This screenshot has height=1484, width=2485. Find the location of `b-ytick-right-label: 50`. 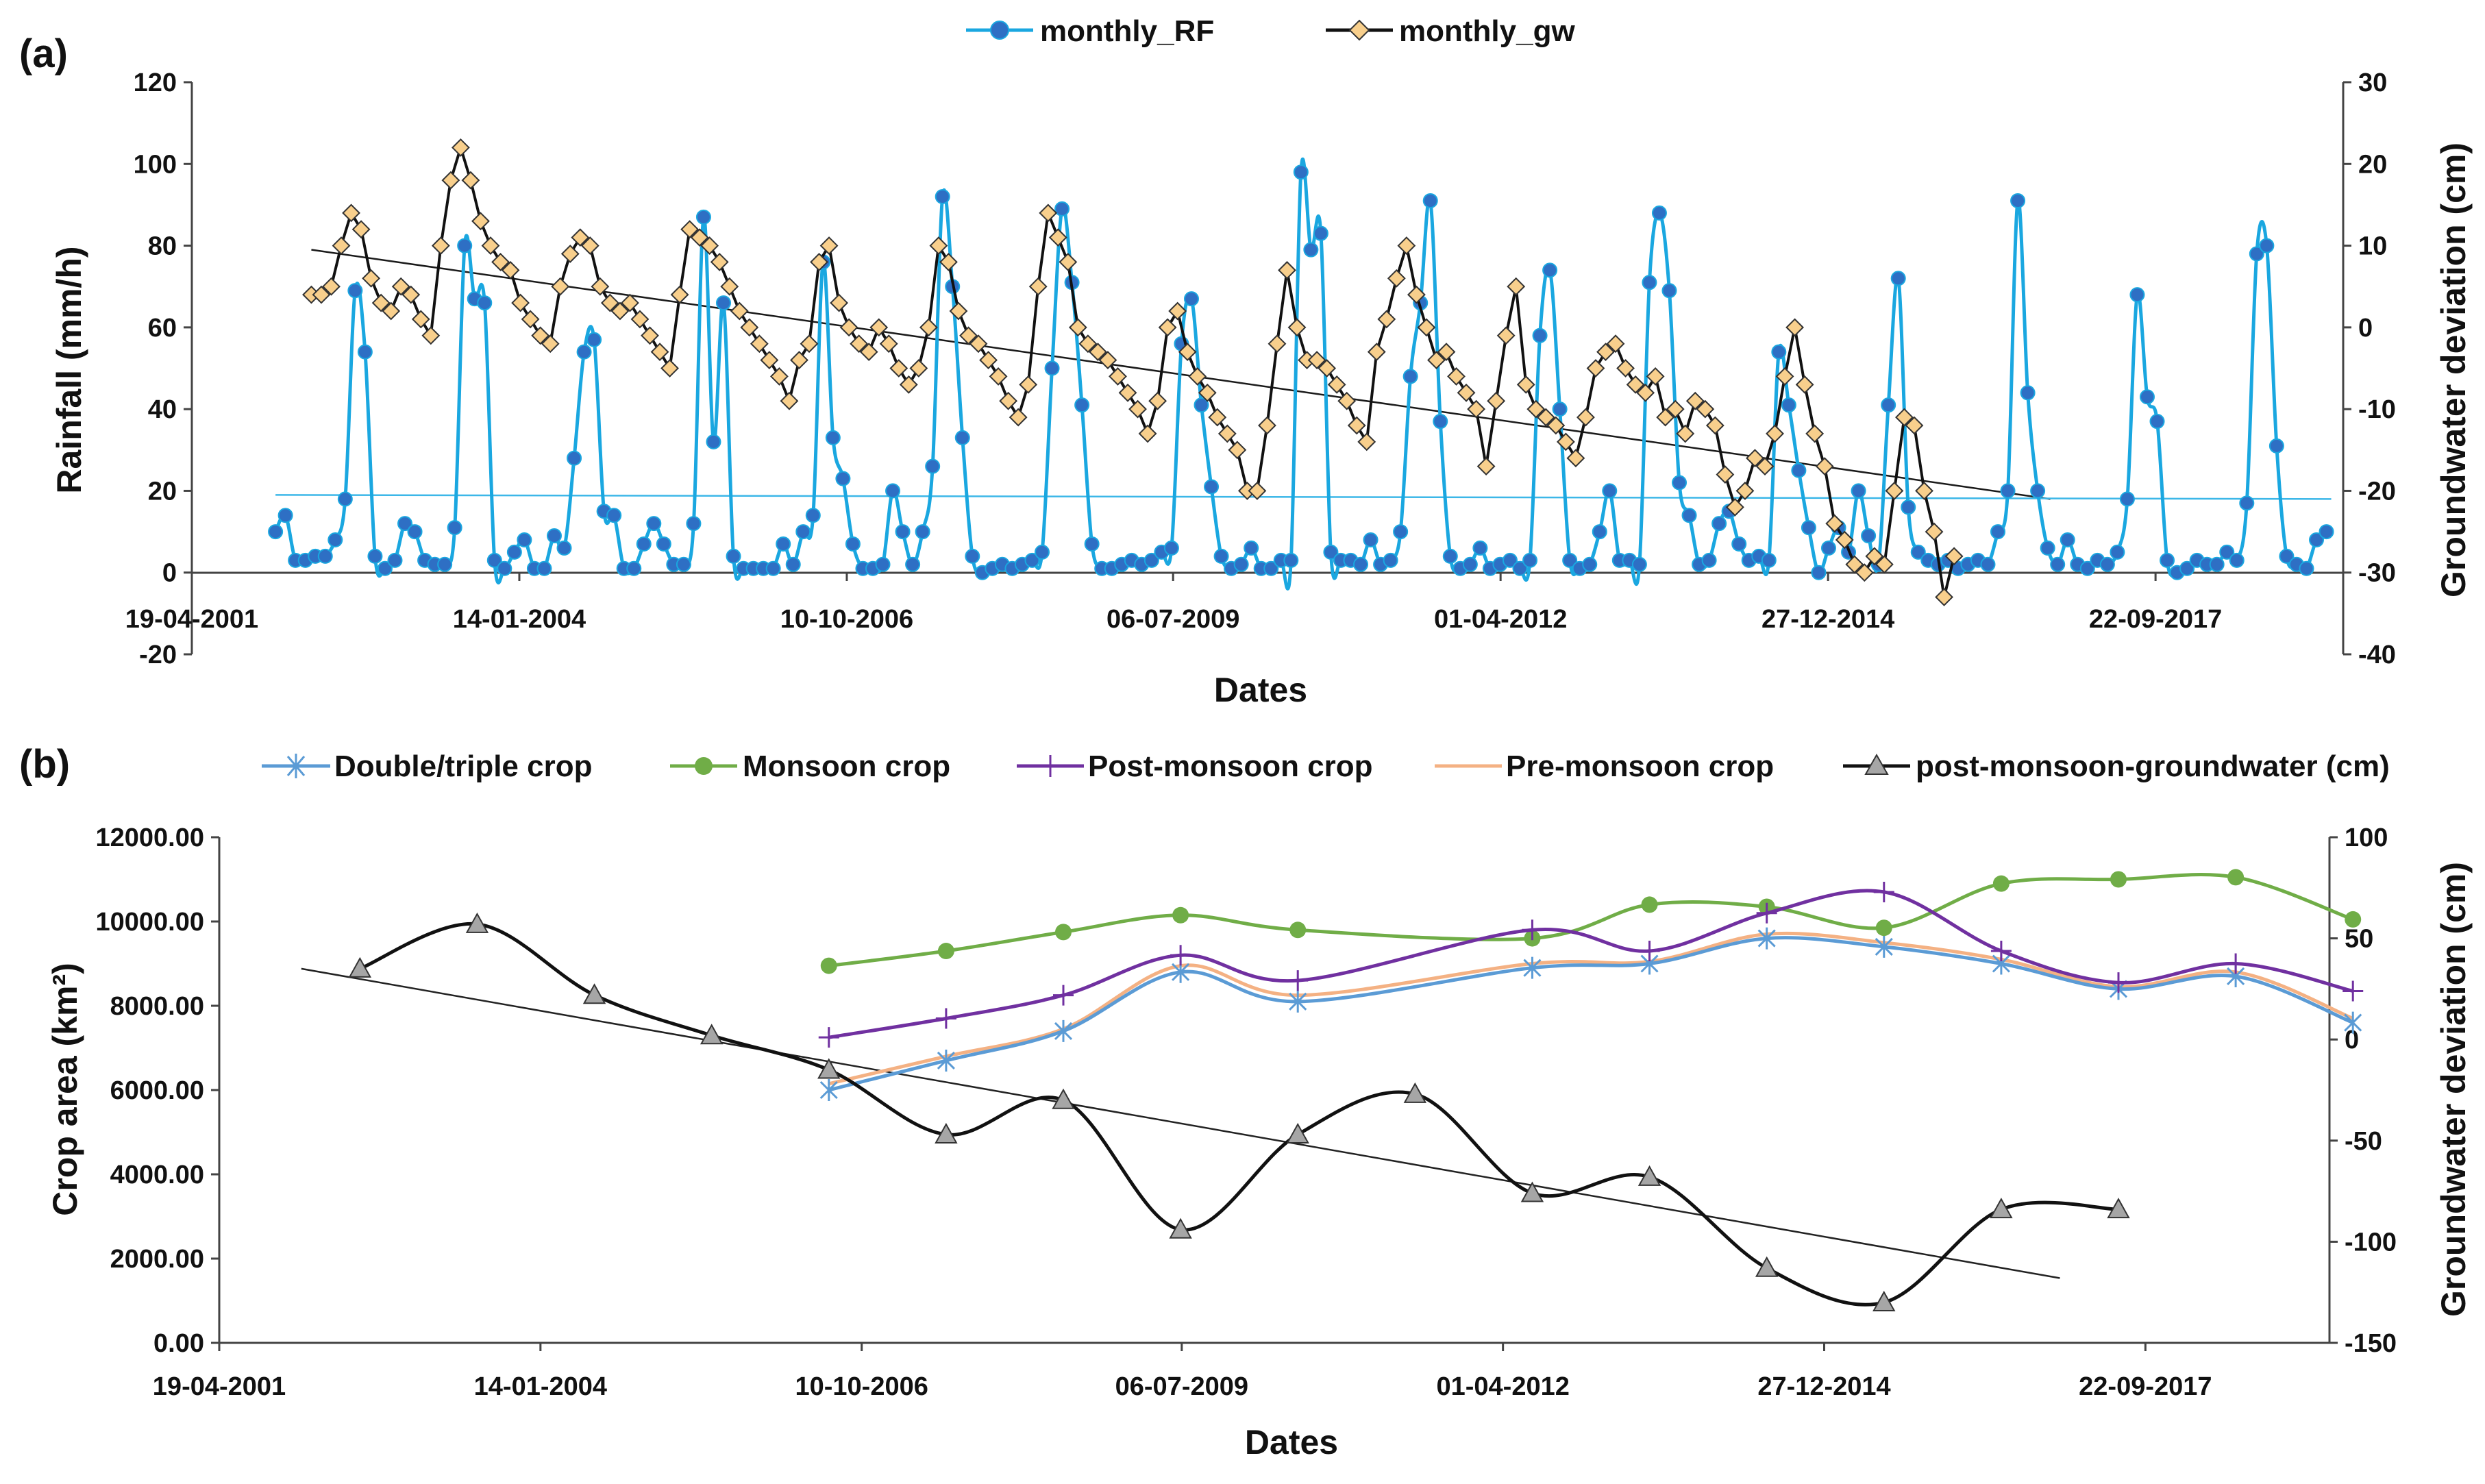

b-ytick-right-label: 50 is located at coordinates (2359, 939).